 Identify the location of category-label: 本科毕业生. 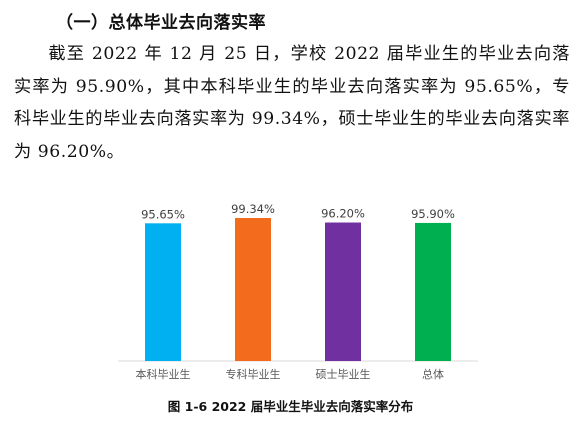
(163, 374).